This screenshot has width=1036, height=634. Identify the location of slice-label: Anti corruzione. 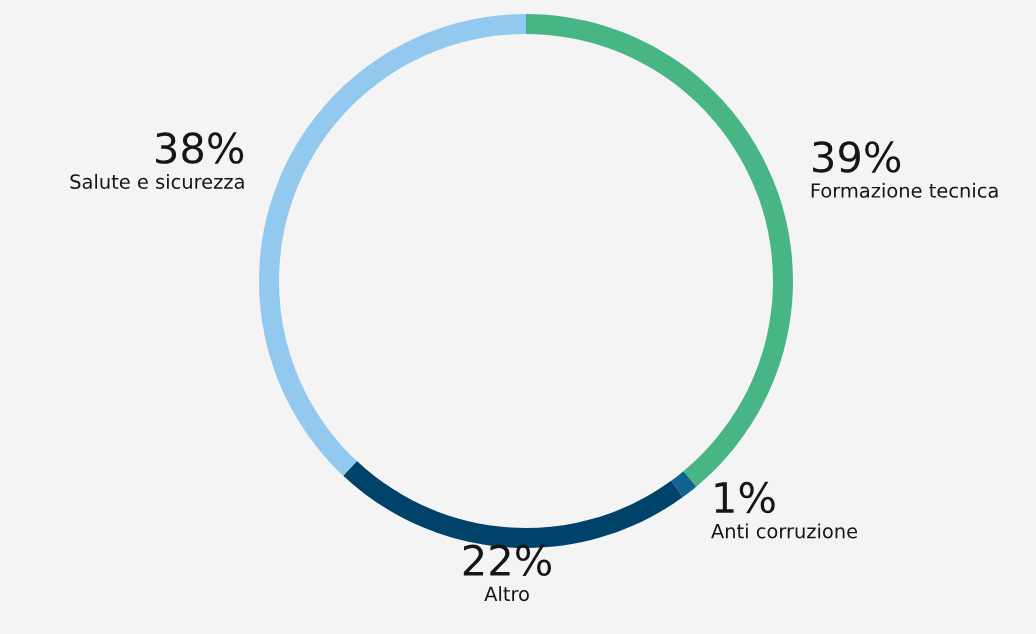
(784, 531).